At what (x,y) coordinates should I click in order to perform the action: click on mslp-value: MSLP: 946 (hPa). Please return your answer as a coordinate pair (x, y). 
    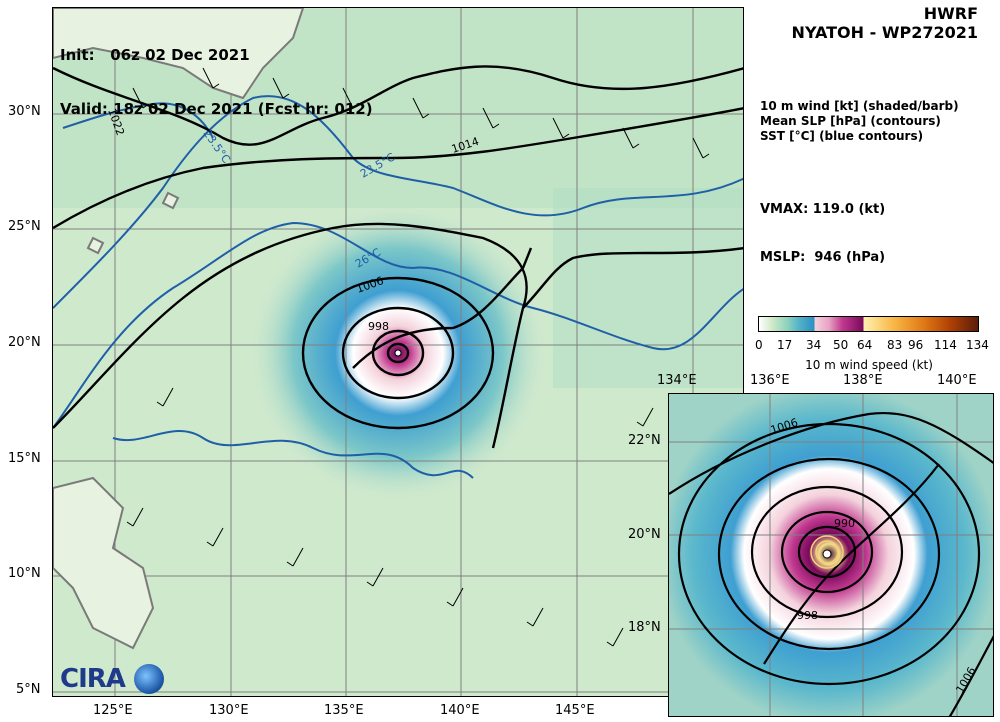
    Looking at the image, I should click on (823, 257).